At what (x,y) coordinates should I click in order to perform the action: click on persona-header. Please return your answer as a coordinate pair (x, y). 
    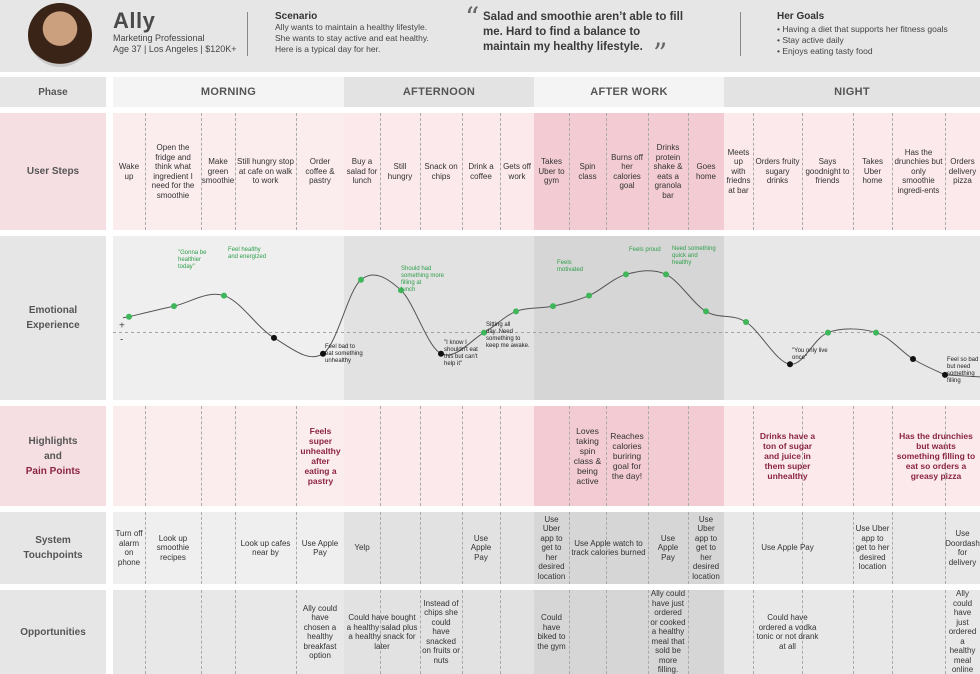
    Looking at the image, I should click on (490, 36).